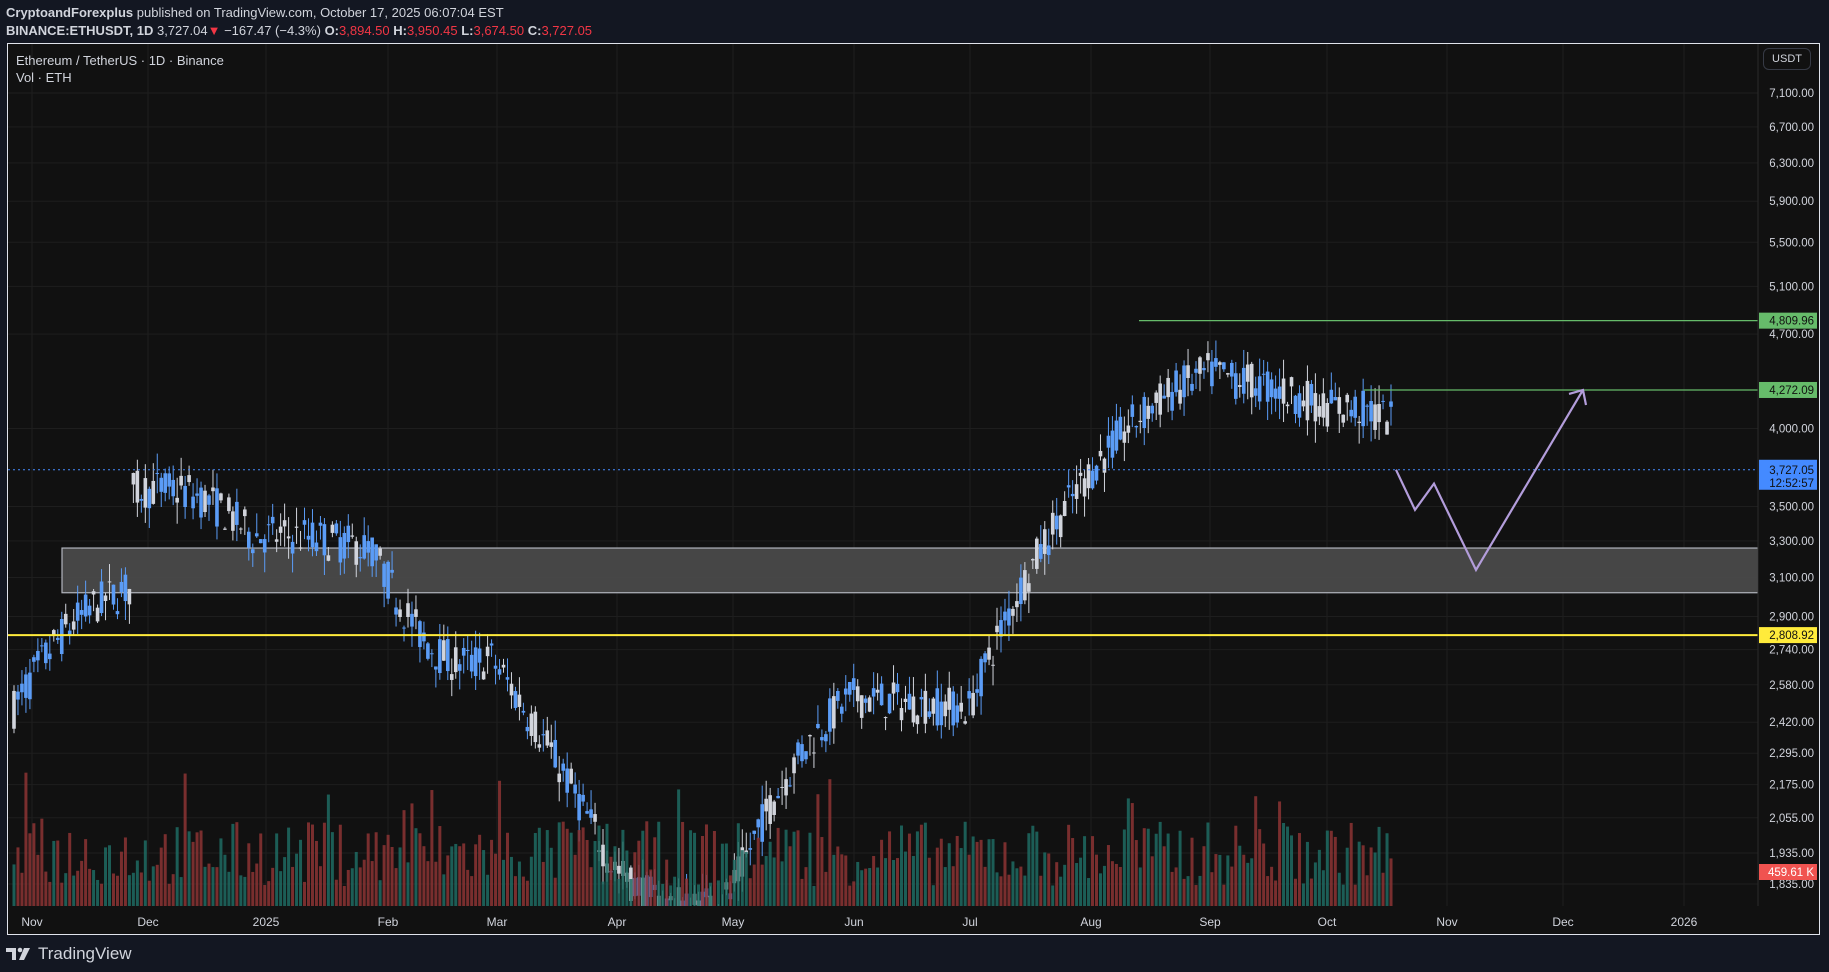  What do you see at coordinates (1791, 854) in the screenshot?
I see `svg-text: 1,935.00` at bounding box center [1791, 854].